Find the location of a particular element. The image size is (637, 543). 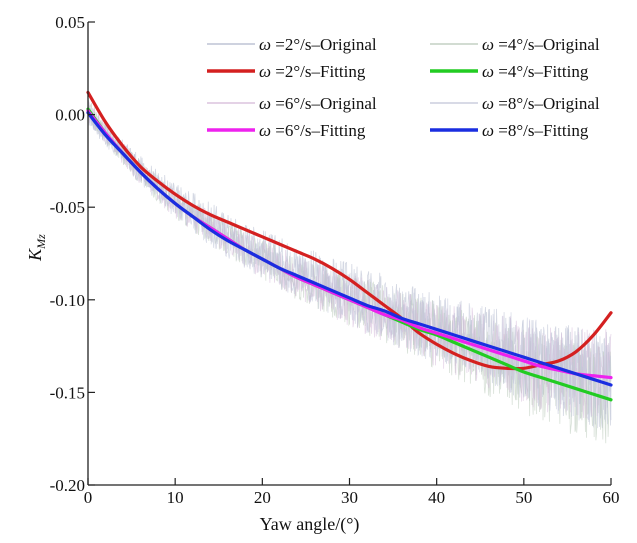

legend-entry: ω =4°/s–Original is located at coordinates (515, 44).